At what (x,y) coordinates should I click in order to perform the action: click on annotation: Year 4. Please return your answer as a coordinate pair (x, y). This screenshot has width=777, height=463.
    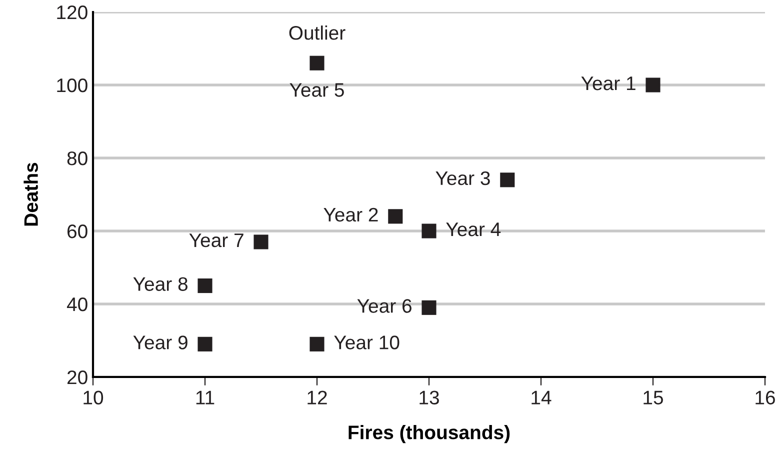
    Looking at the image, I should click on (473, 229).